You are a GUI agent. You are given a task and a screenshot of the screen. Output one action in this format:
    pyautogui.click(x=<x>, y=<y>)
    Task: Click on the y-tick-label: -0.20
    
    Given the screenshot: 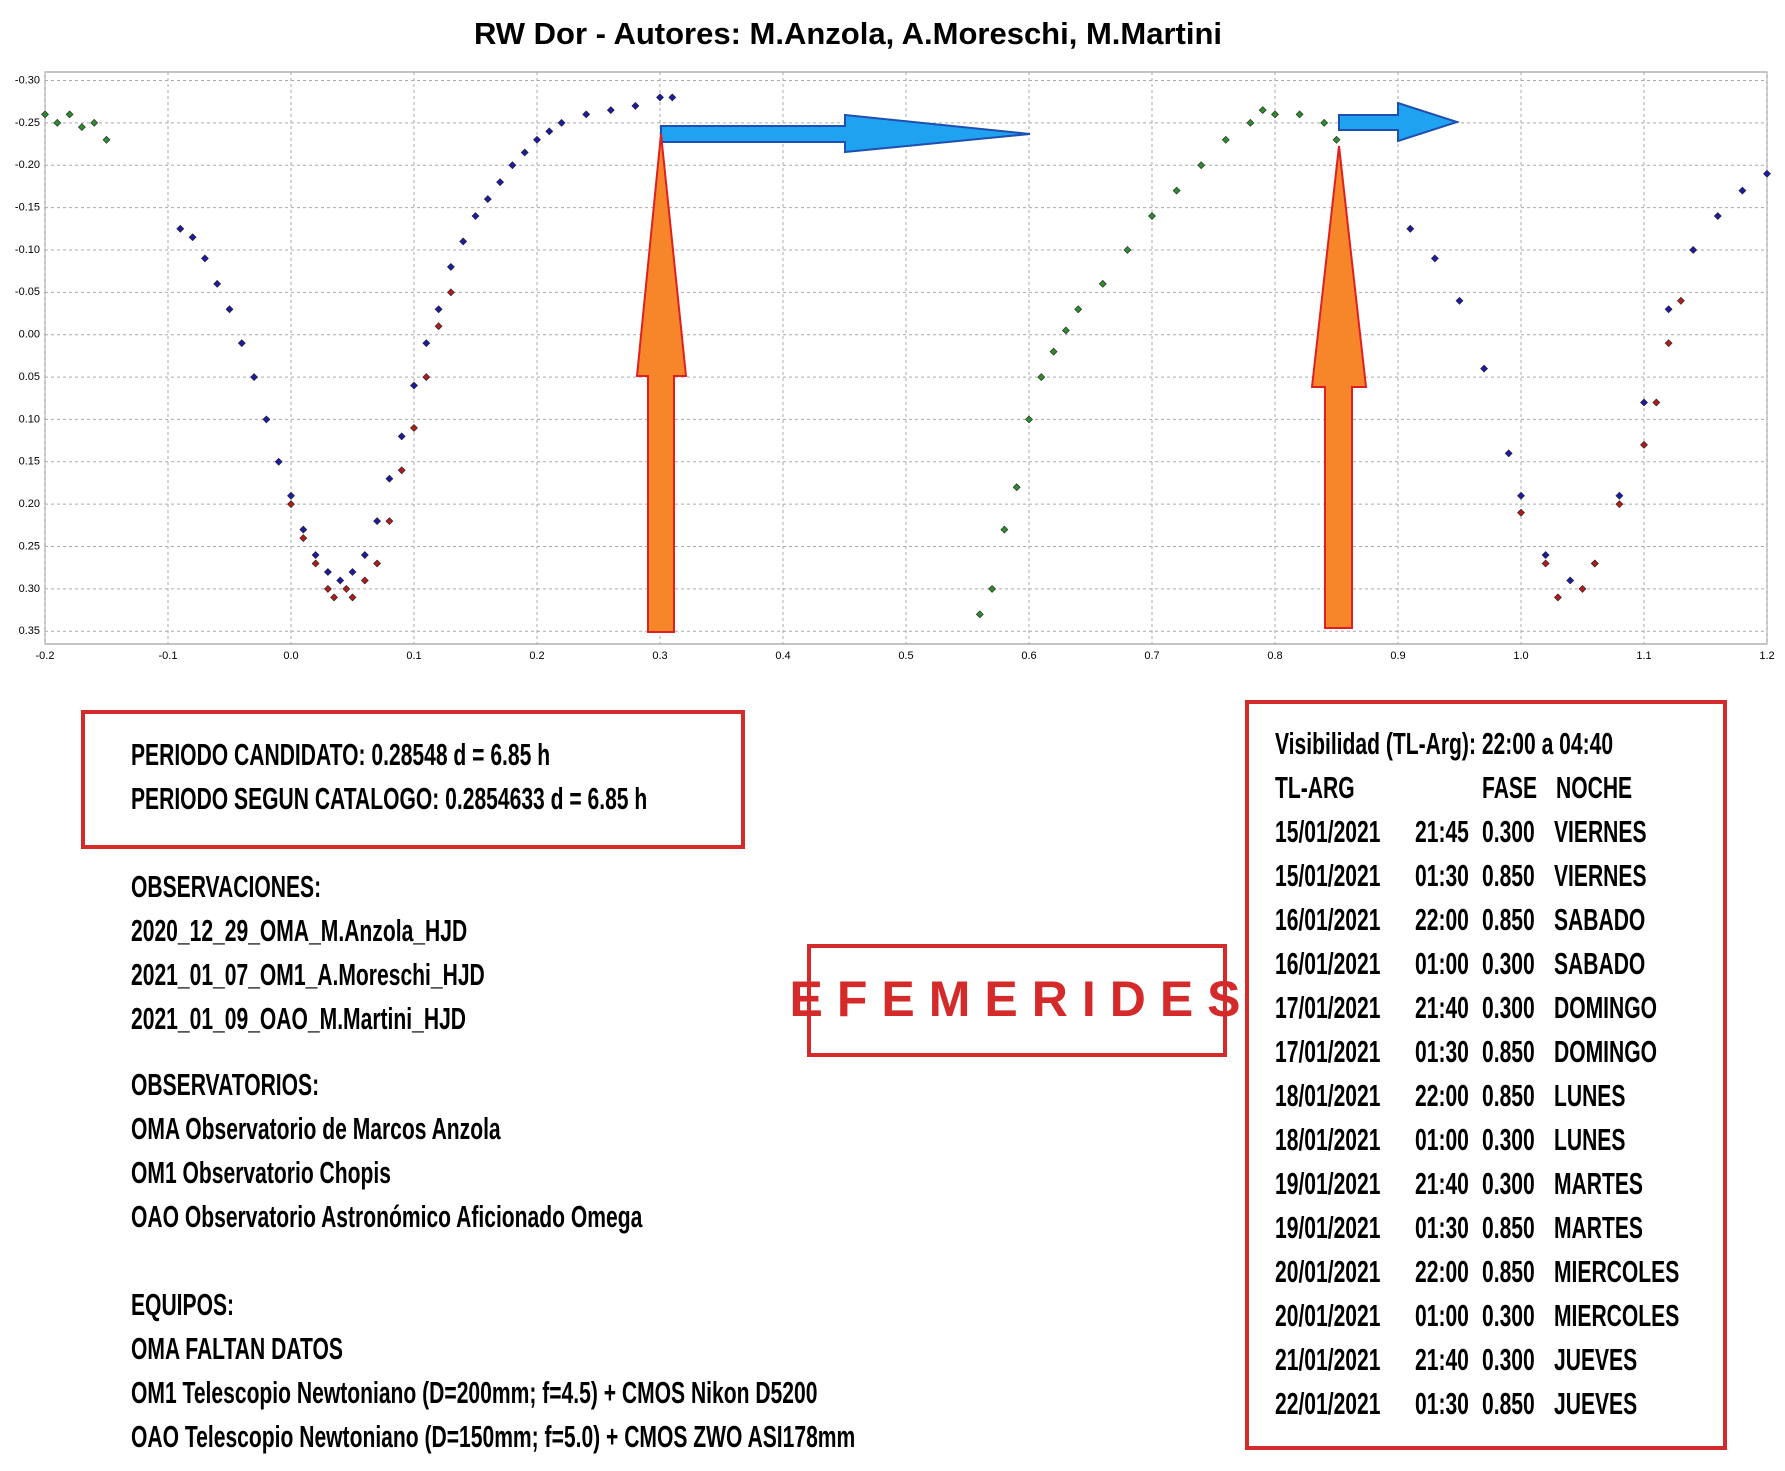 What is the action you would take?
    pyautogui.click(x=27, y=165)
    